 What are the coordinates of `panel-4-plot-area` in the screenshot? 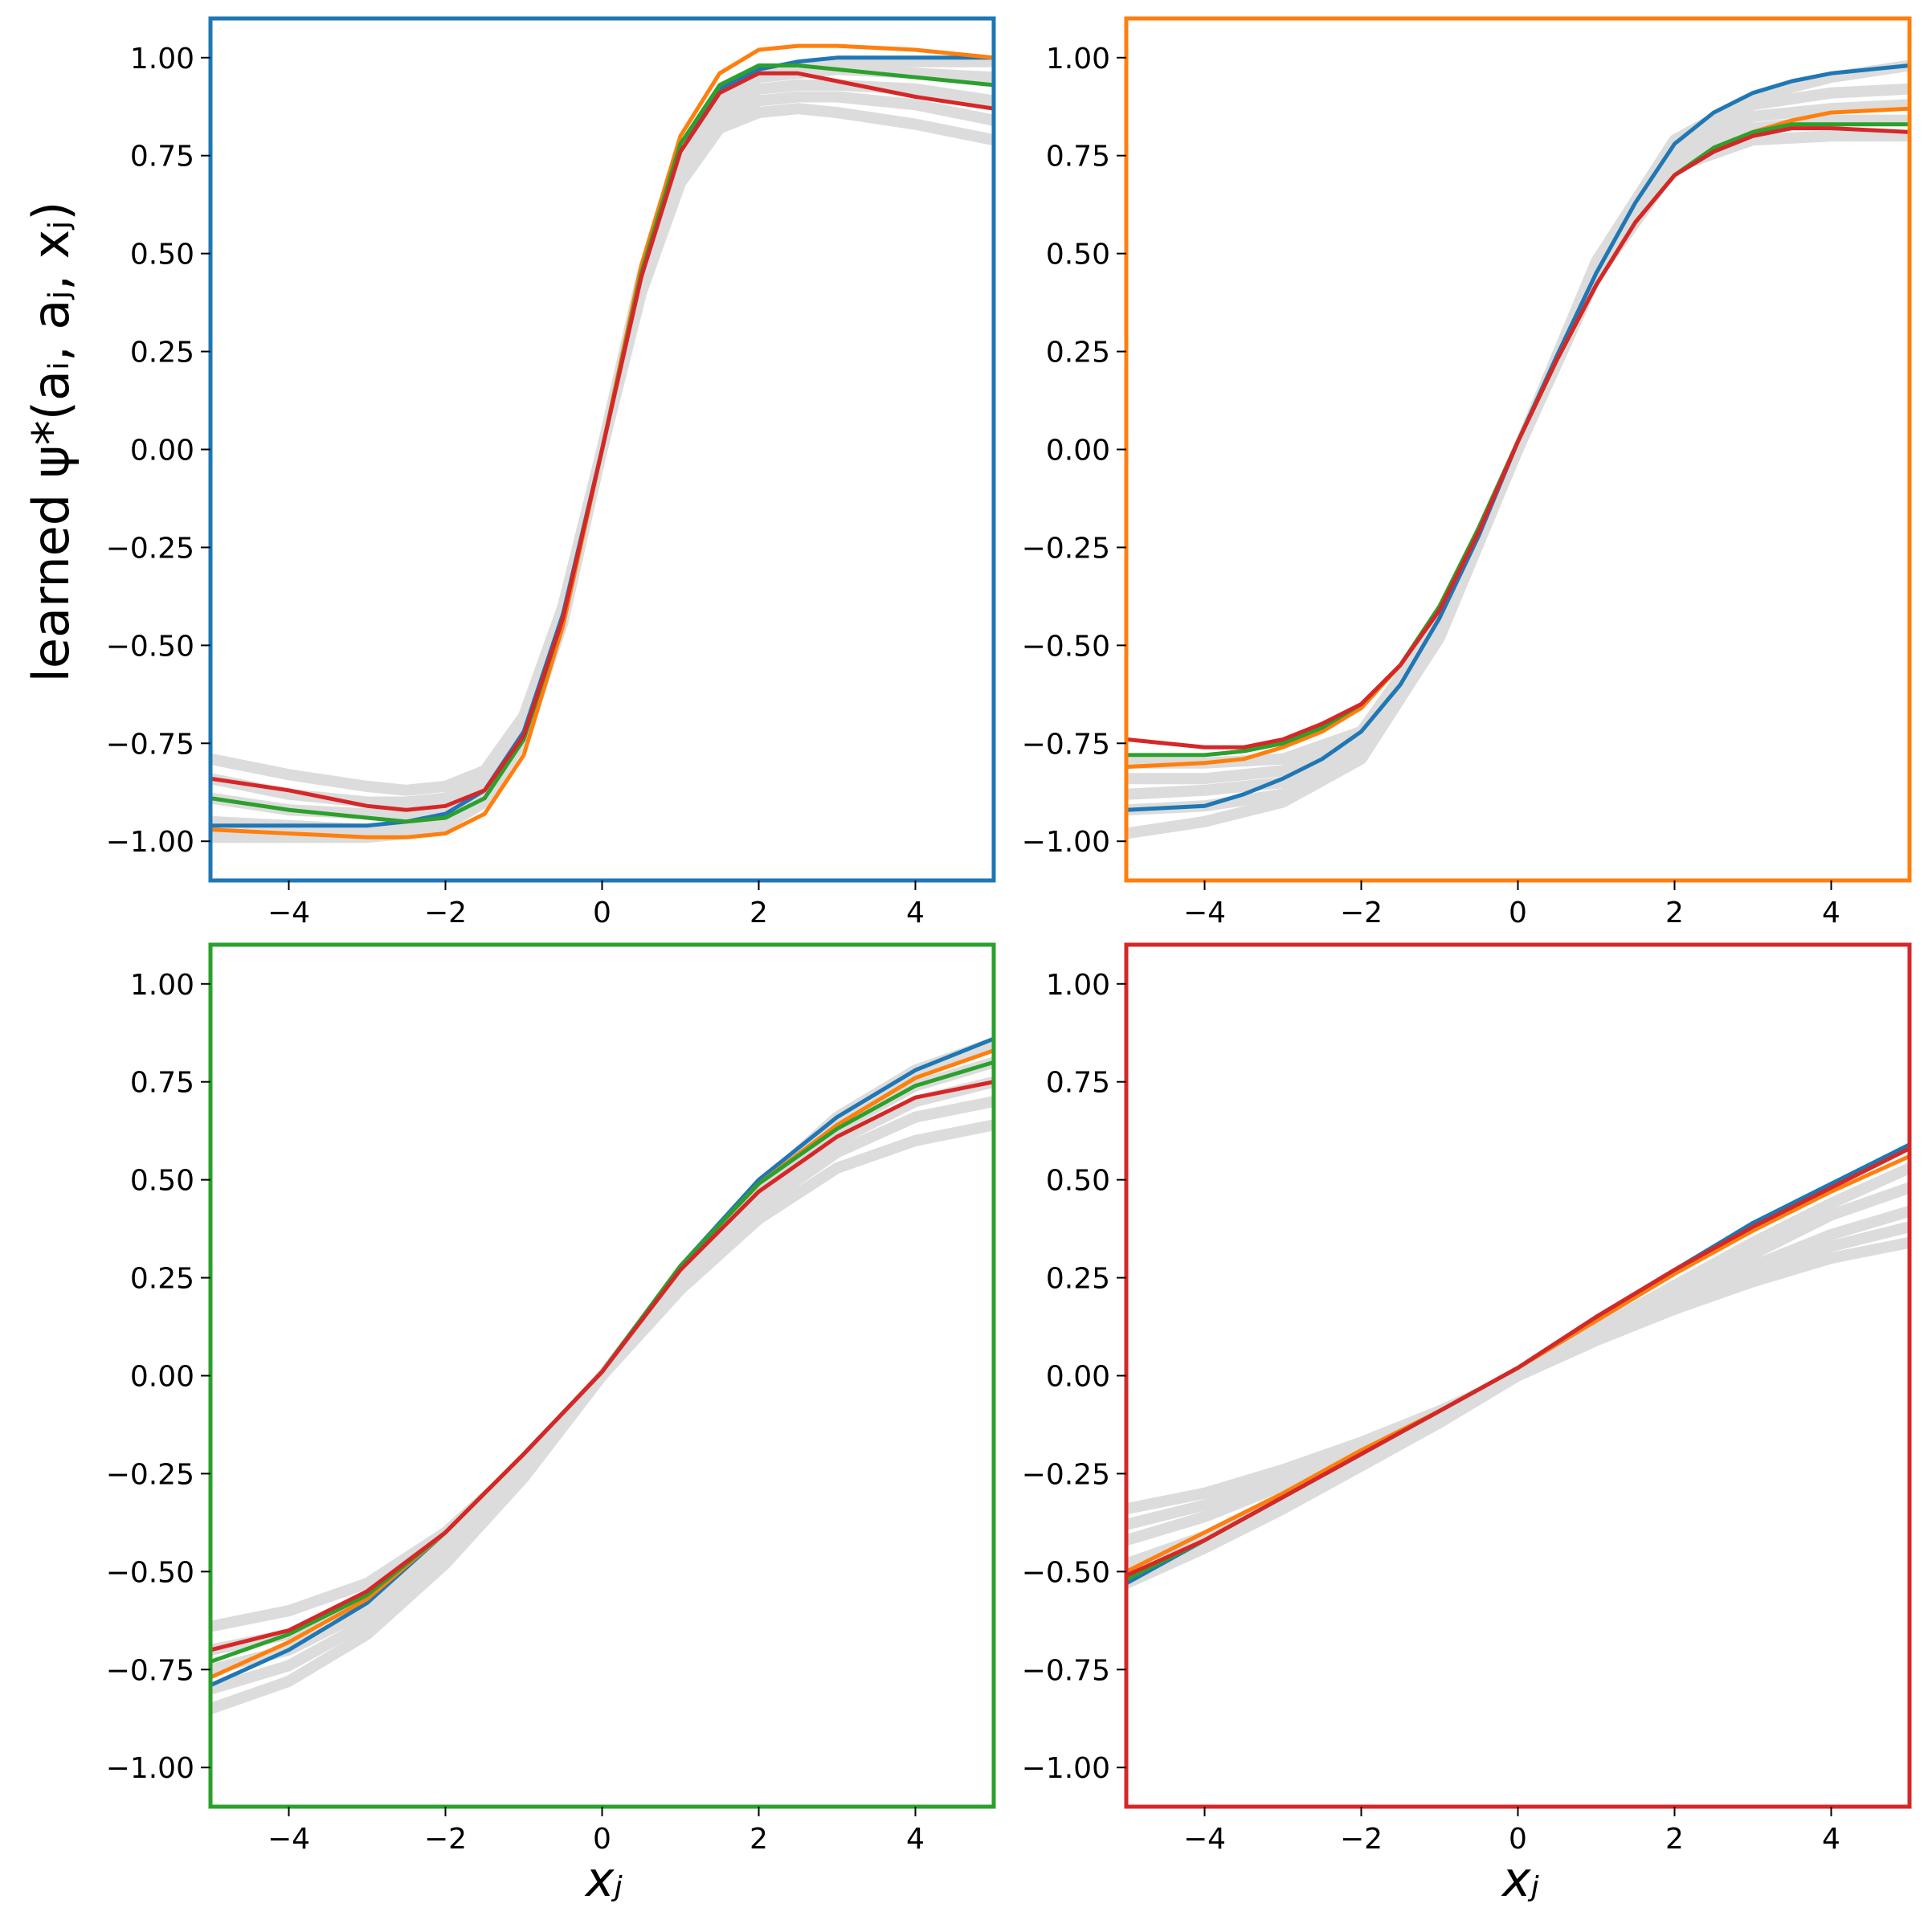 It's located at (1518, 1366).